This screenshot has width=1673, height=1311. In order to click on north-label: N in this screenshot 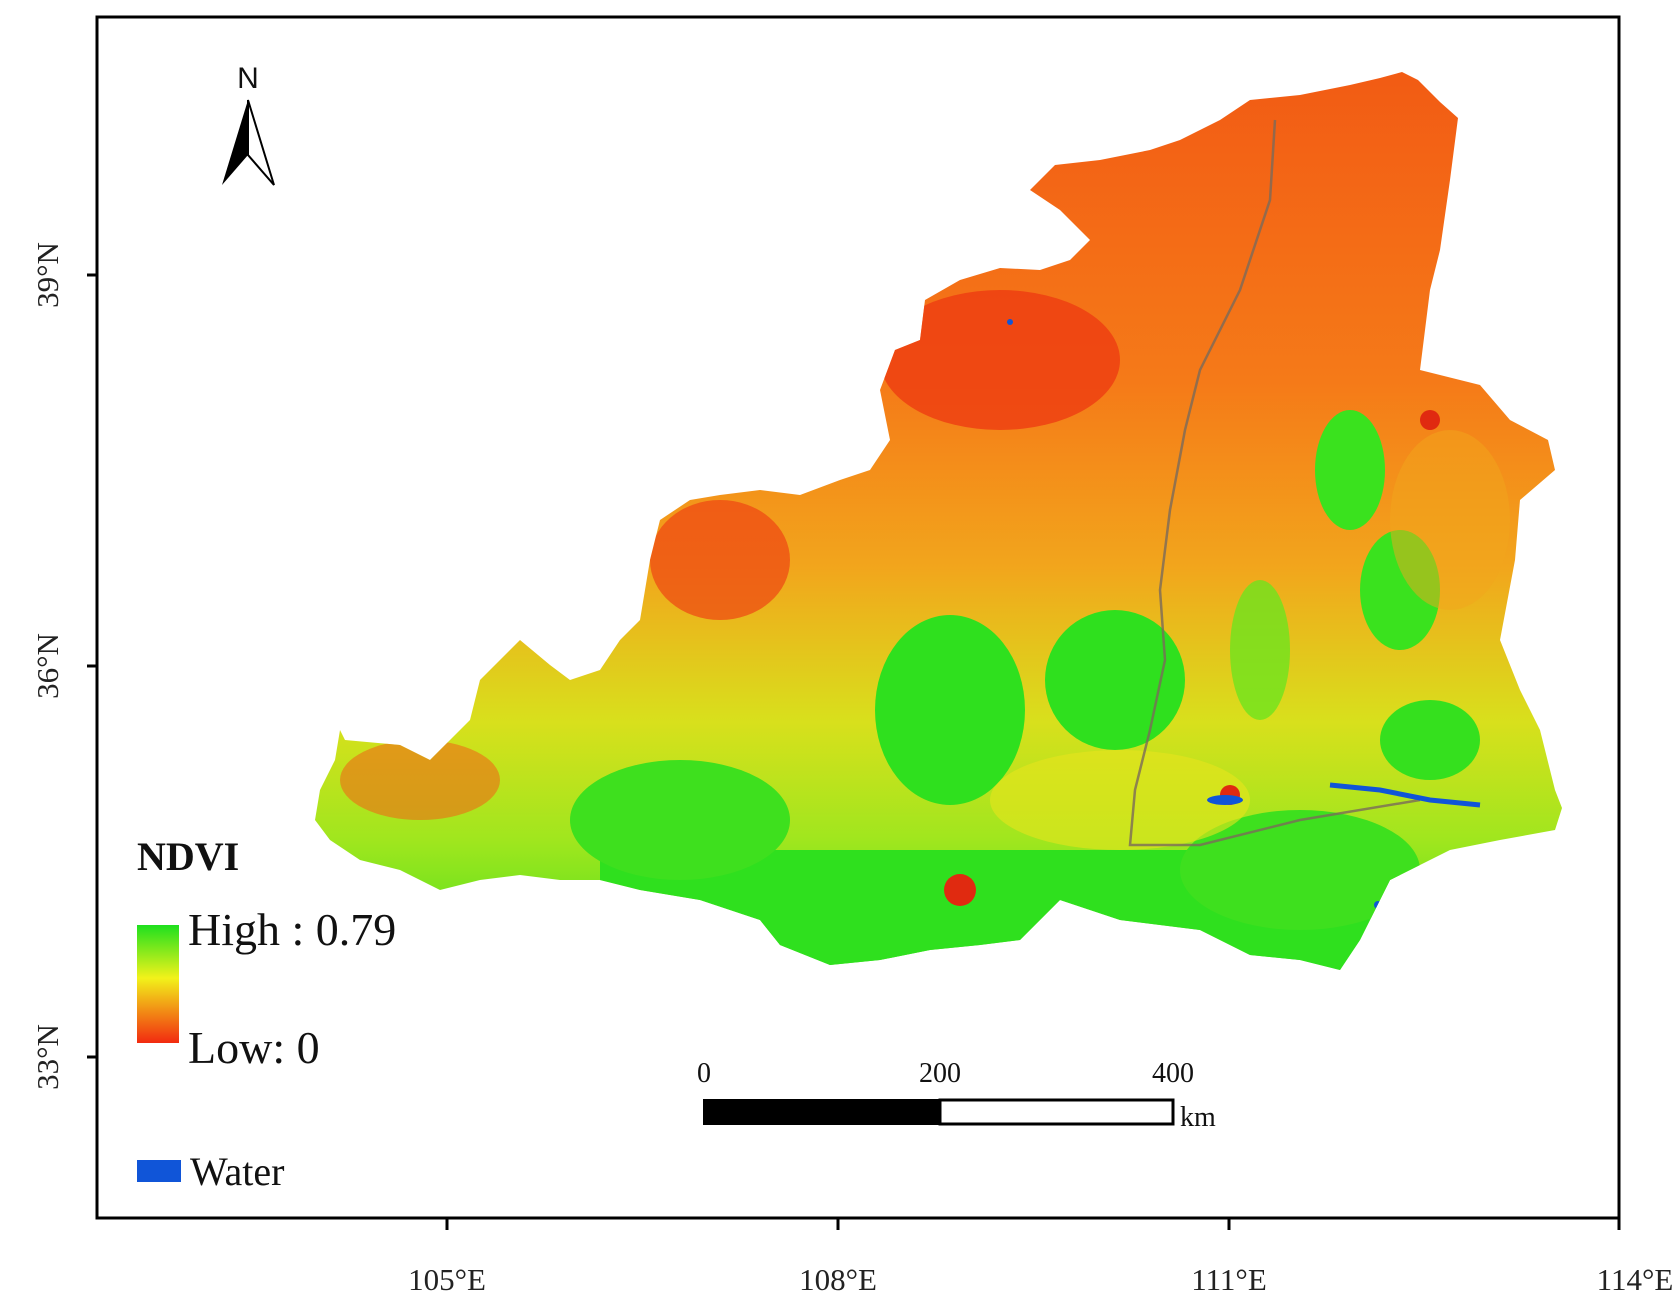, I will do `click(248, 78)`.